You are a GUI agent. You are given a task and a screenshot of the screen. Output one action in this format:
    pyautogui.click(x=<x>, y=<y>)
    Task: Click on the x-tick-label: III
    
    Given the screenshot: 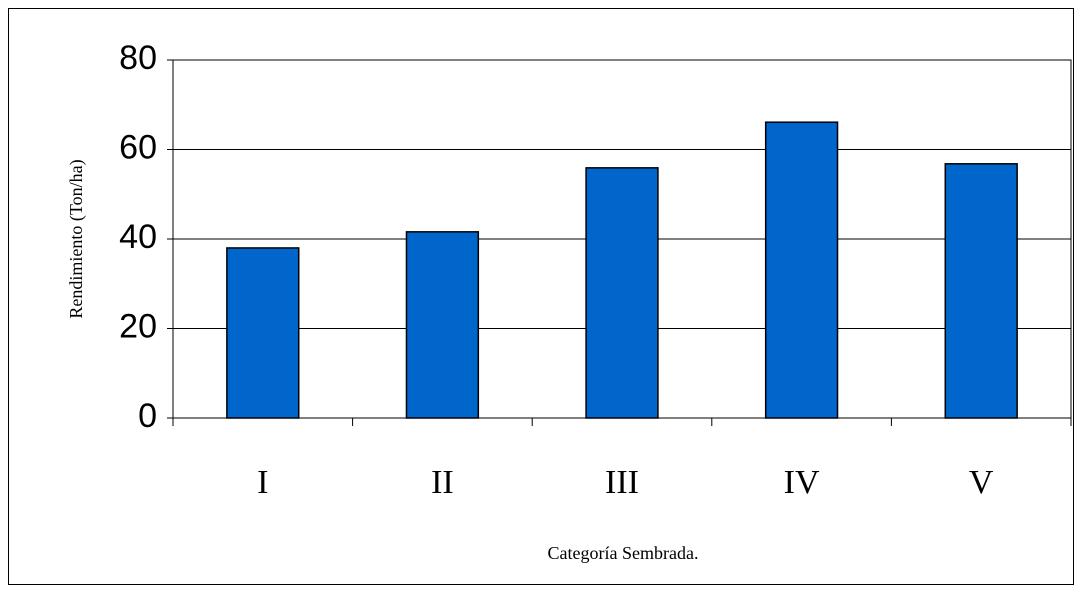 What is the action you would take?
    pyautogui.click(x=622, y=482)
    